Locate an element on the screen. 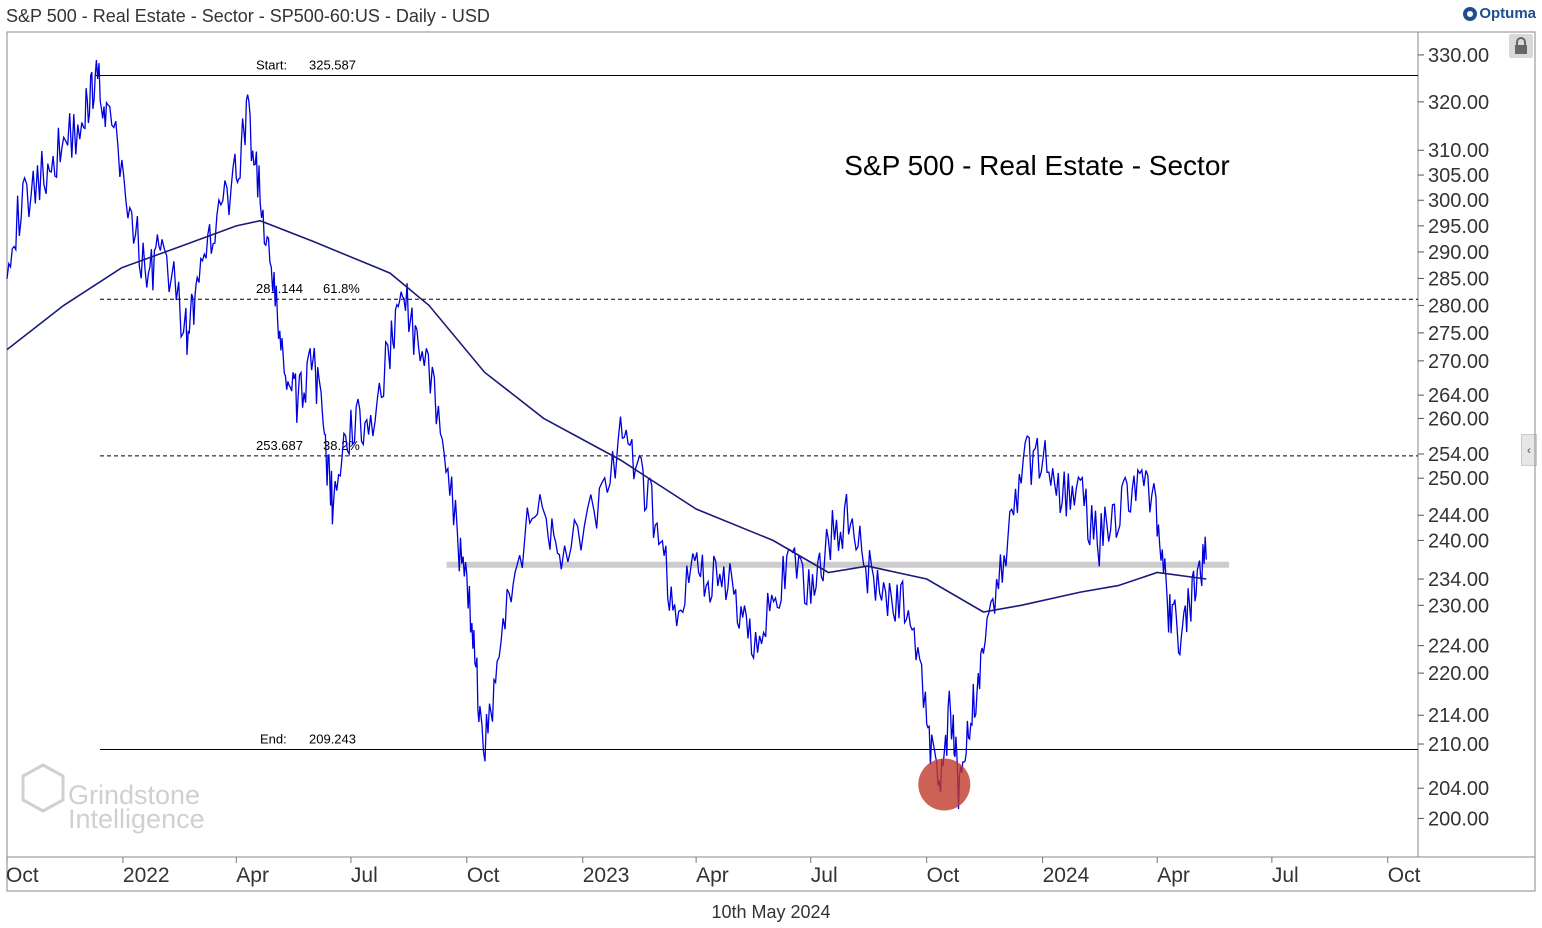 This screenshot has height=928, width=1542. highlight-circle is located at coordinates (944, 784).